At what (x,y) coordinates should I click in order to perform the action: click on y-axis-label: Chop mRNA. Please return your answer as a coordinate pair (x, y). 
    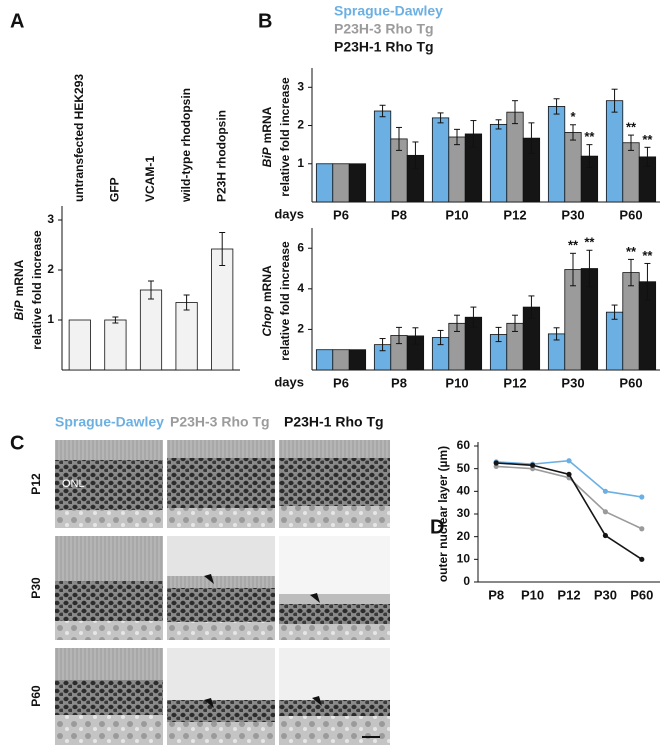
    Looking at the image, I should click on (267, 301).